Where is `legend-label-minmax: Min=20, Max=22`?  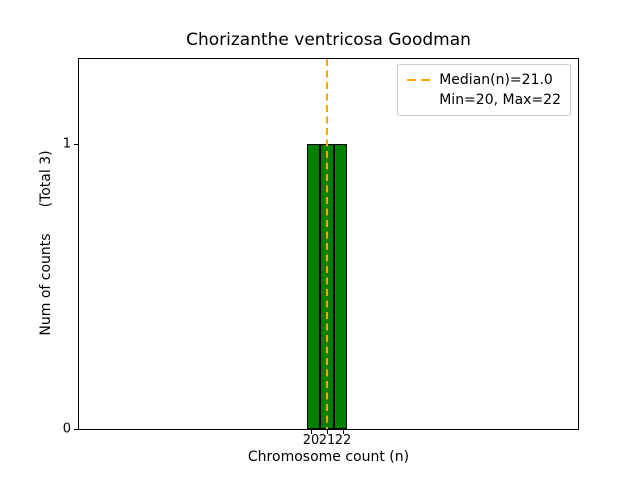
legend-label-minmax: Min=20, Max=22 is located at coordinates (500, 100).